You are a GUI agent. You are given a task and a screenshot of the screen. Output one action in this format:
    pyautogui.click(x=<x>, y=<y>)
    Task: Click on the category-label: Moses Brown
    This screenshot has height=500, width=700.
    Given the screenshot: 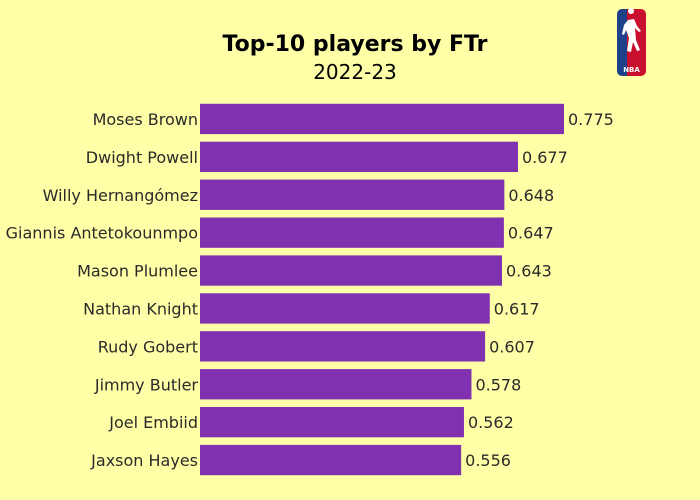 What is the action you would take?
    pyautogui.click(x=145, y=119)
    